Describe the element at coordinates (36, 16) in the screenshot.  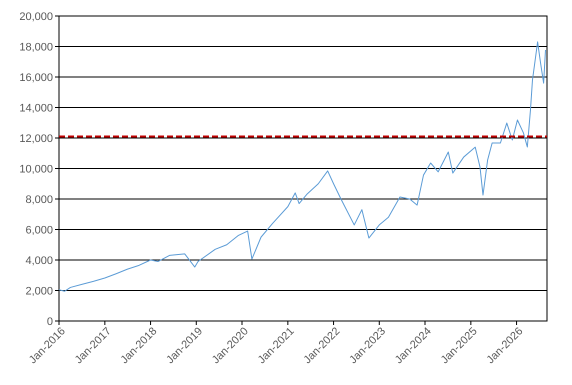
I see `y-tick-label: 20,000` at that location.